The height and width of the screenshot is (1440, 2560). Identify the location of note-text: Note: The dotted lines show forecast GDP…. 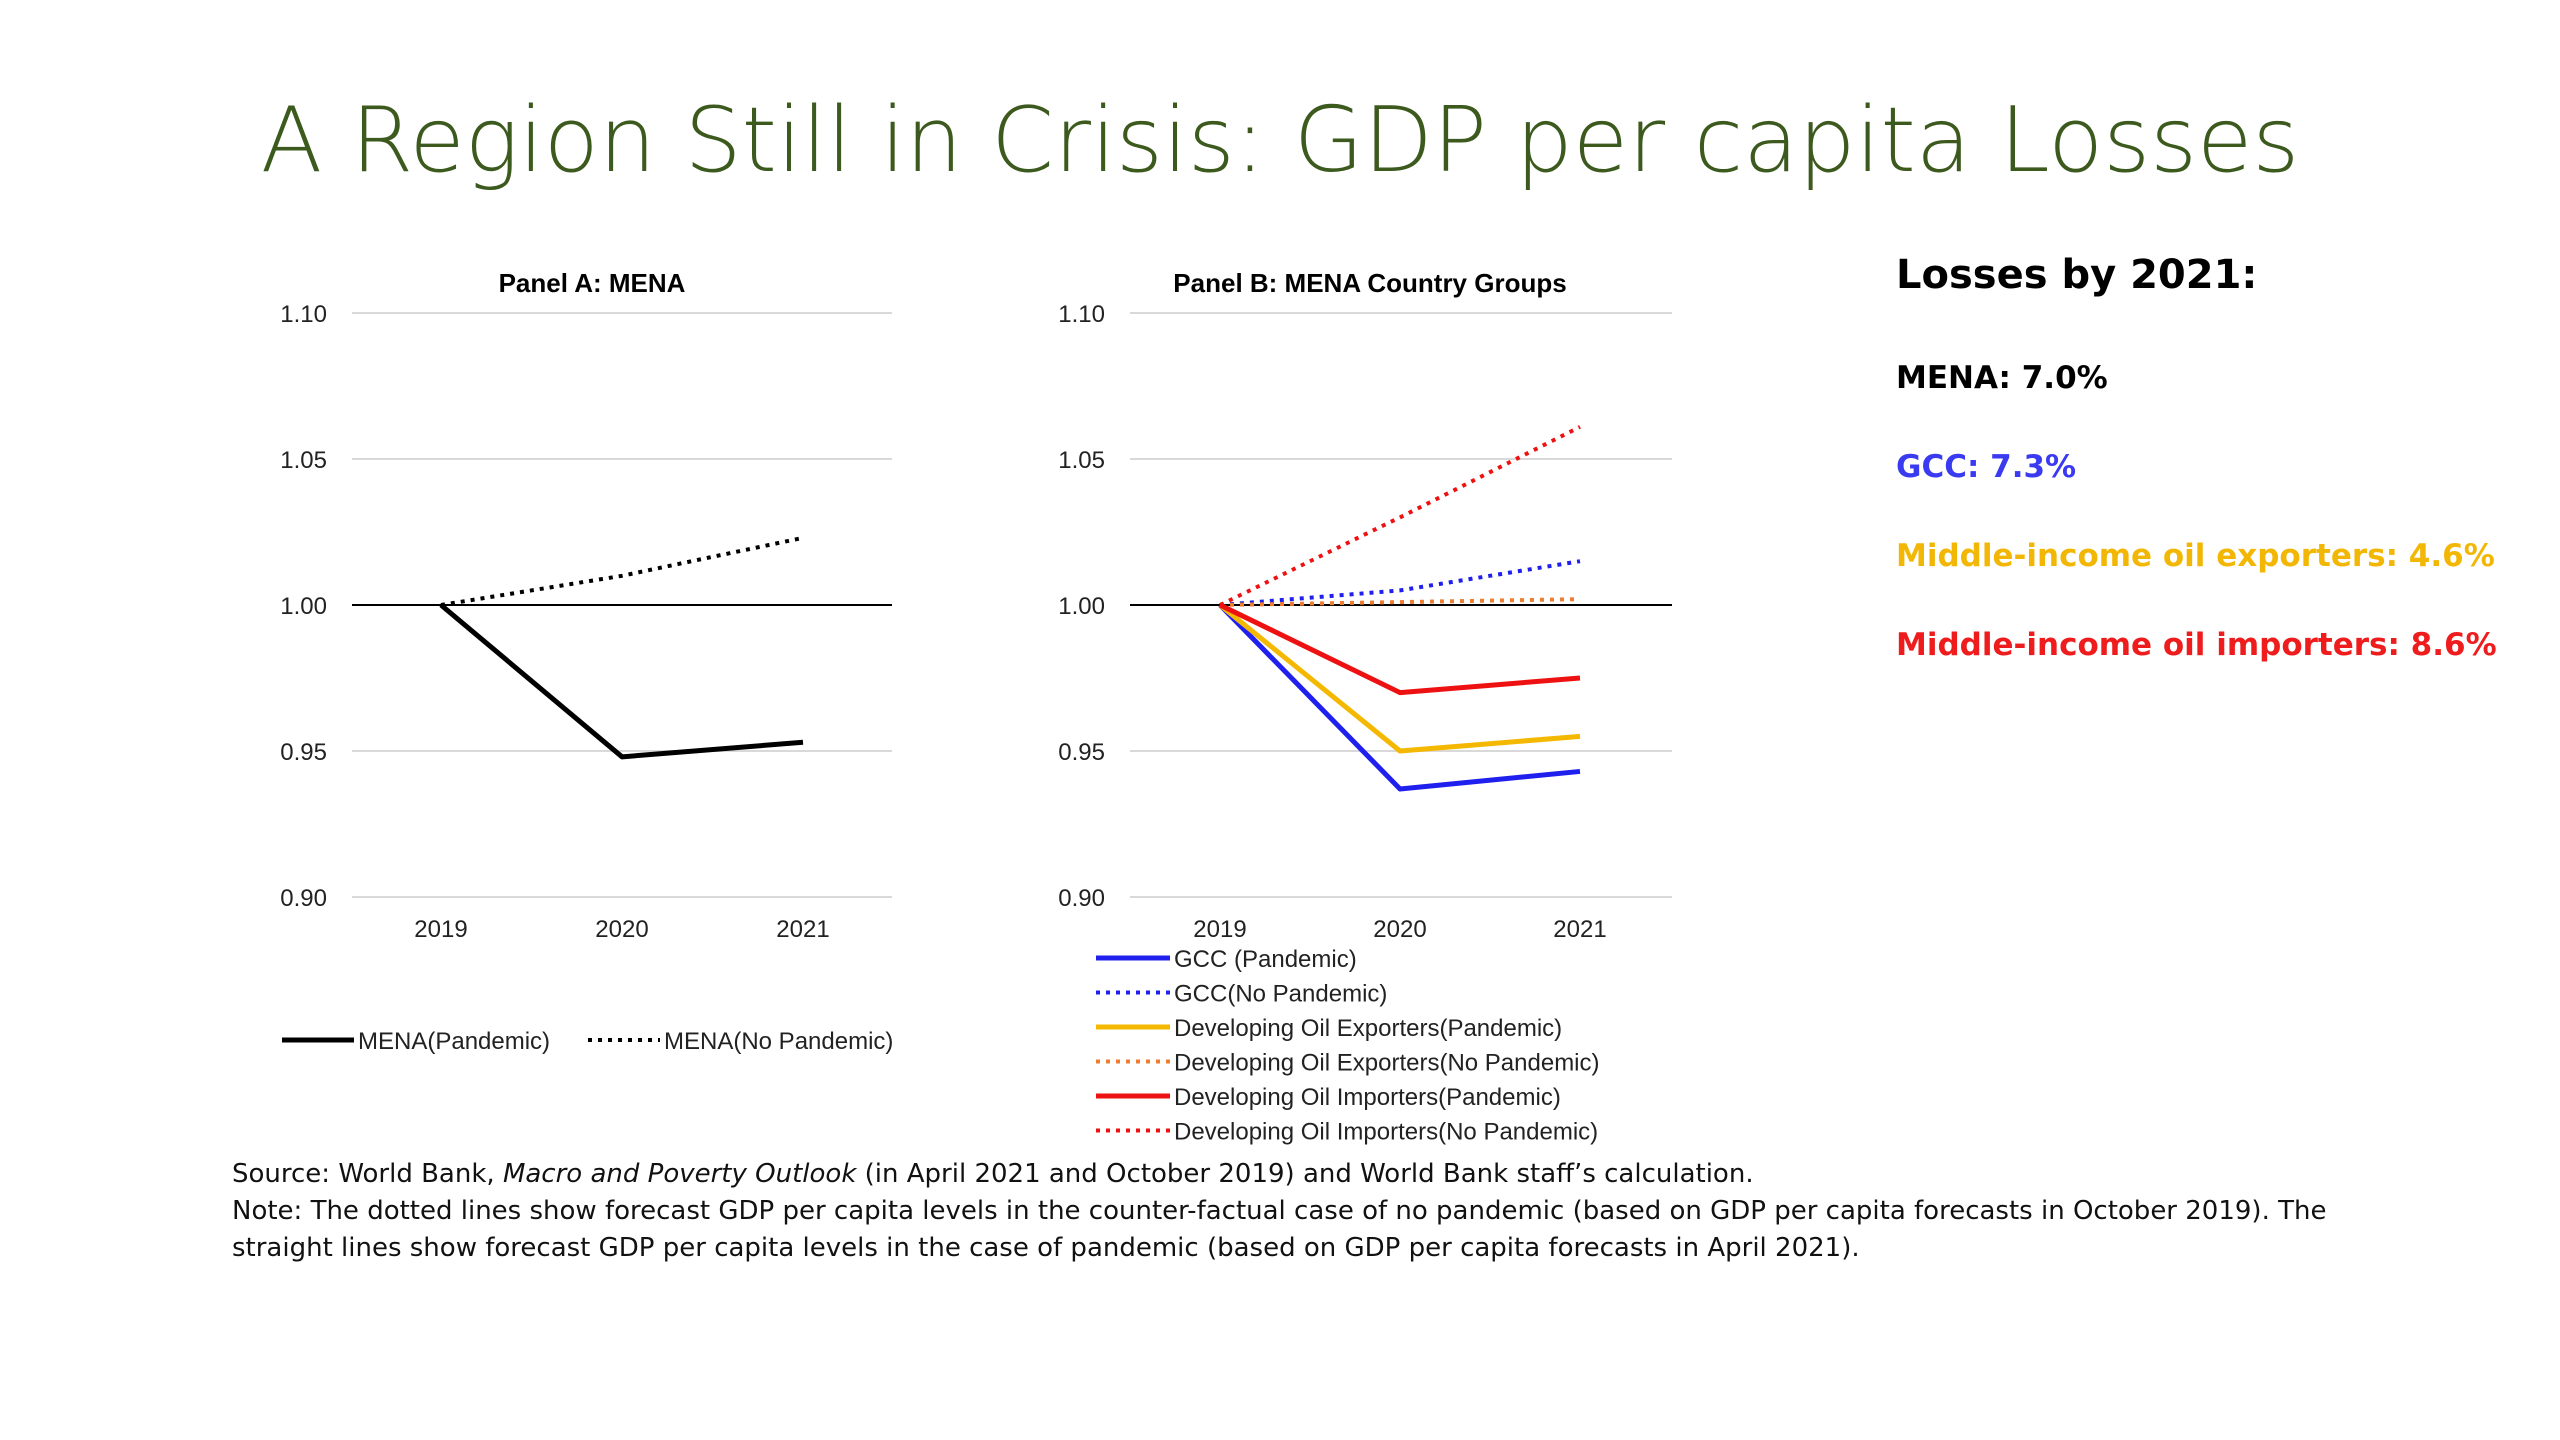
(1279, 1229).